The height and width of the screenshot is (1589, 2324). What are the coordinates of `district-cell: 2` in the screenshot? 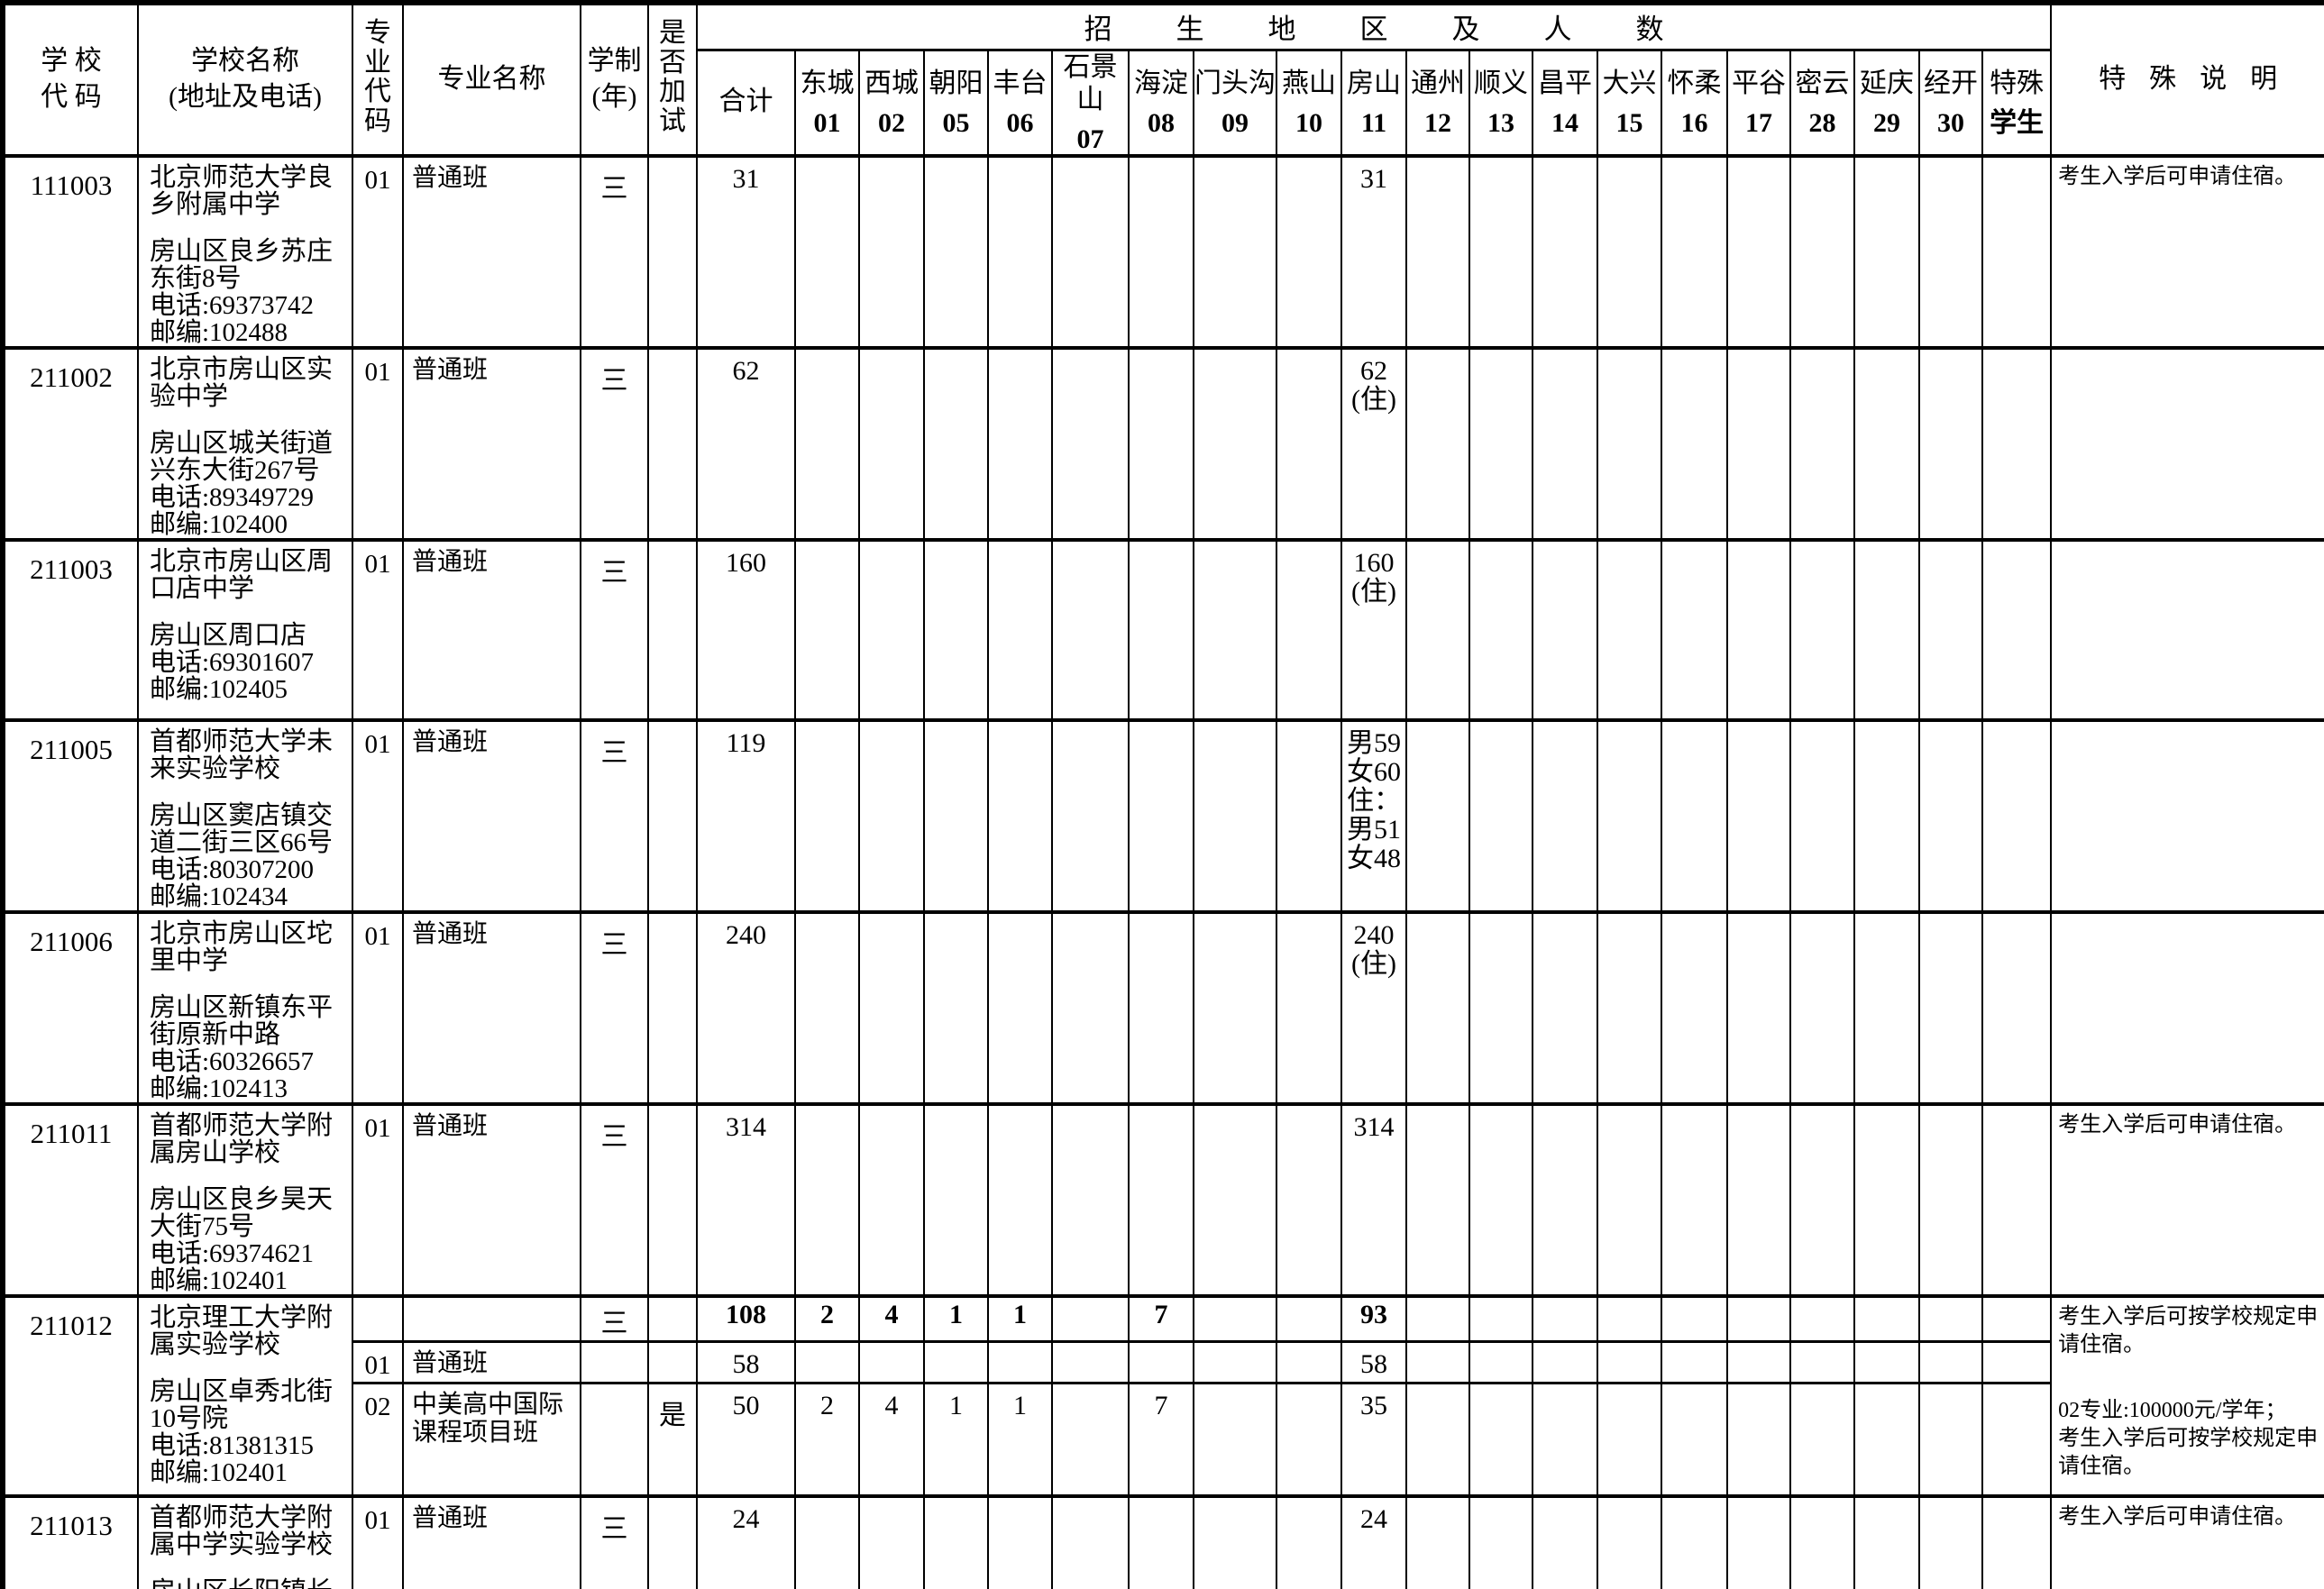 It's located at (826, 1317).